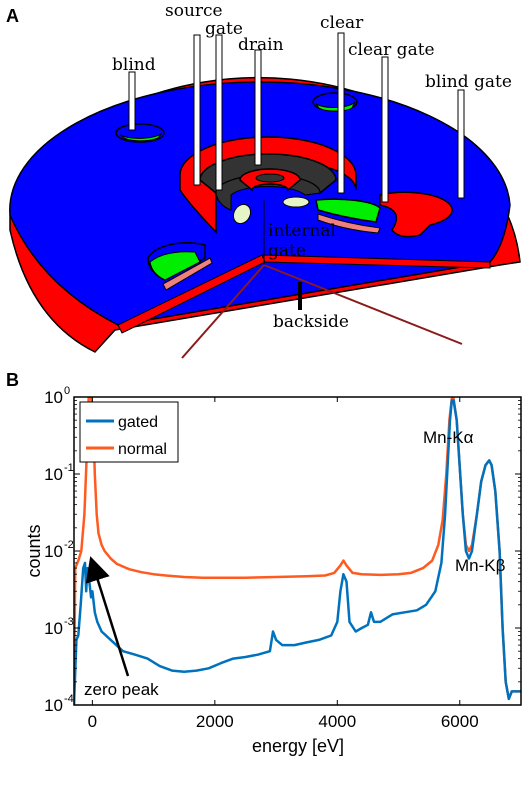 This screenshot has height=795, width=526. I want to click on zero-peak-arrow, so click(107, 616).